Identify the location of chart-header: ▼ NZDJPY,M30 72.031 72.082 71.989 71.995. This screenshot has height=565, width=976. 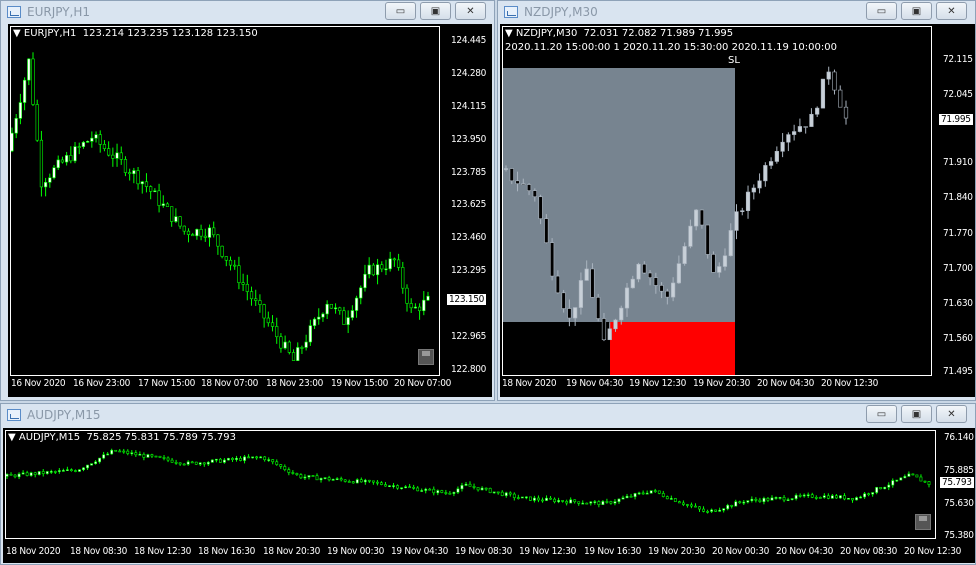
(619, 33).